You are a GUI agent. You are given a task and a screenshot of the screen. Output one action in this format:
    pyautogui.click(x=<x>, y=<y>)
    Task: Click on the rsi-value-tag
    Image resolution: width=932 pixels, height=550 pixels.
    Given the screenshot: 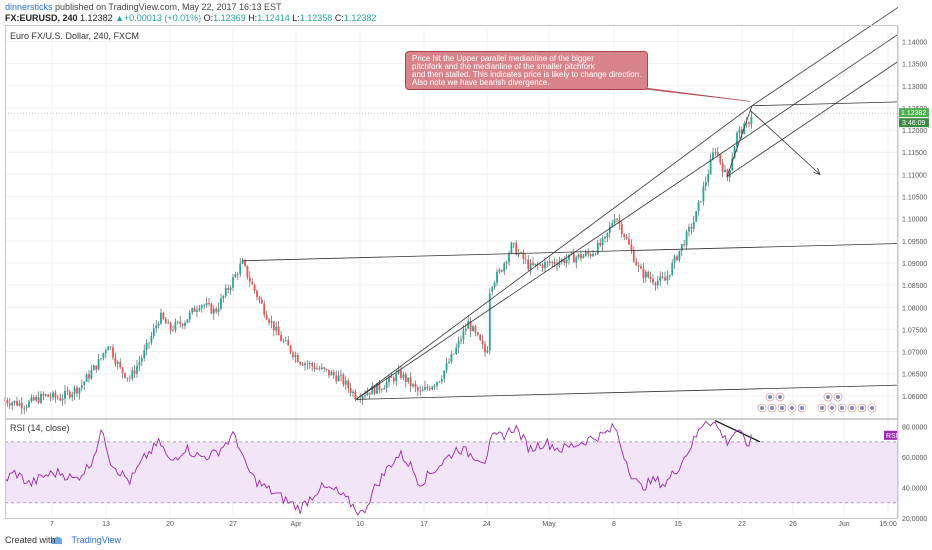 What is the action you would take?
    pyautogui.click(x=891, y=435)
    